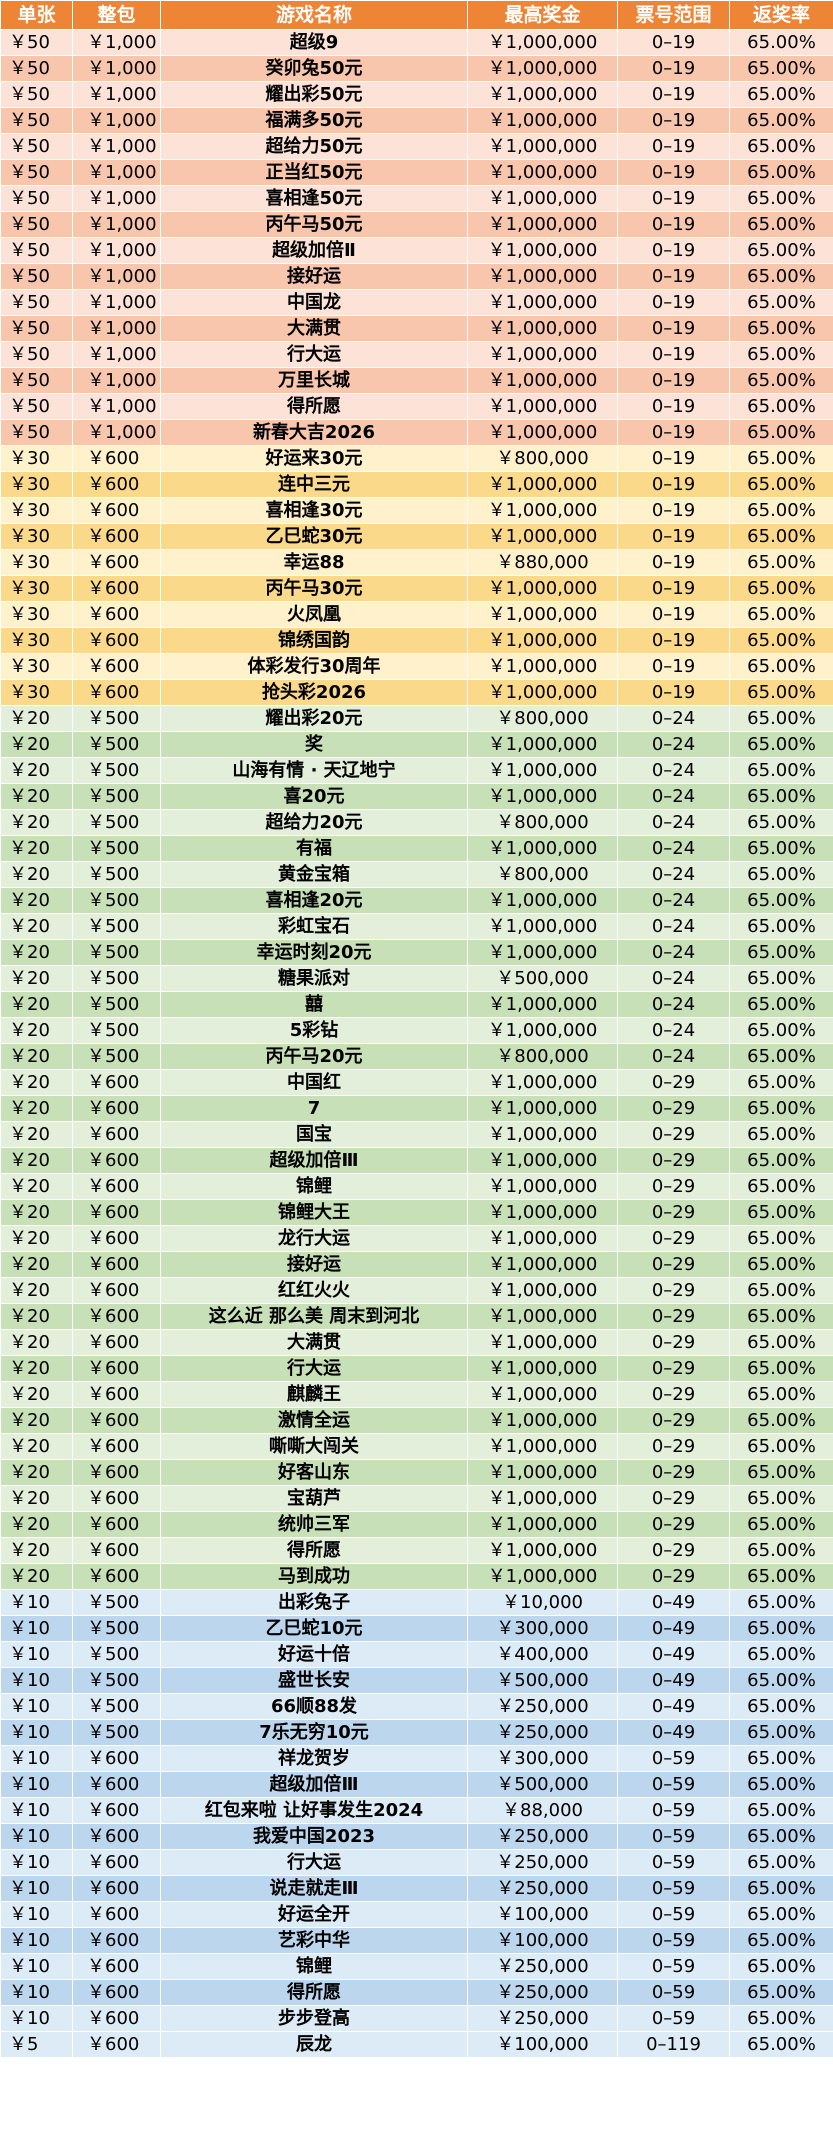 This screenshot has width=833, height=2136. What do you see at coordinates (314, 1810) in the screenshot?
I see `game-name-cell: 红包来啦 让好事发生2024` at bounding box center [314, 1810].